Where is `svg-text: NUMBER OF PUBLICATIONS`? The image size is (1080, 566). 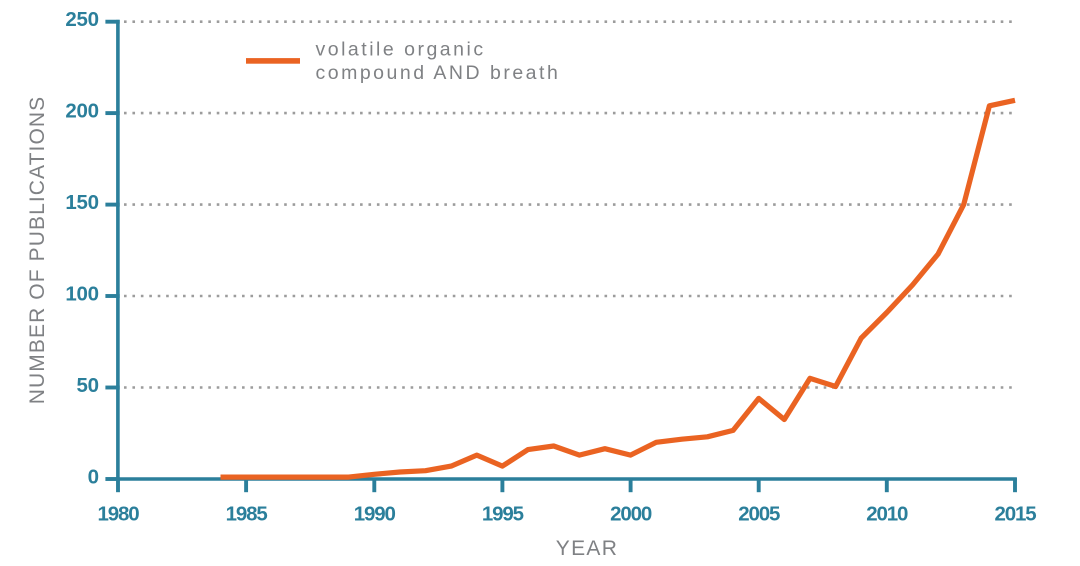
svg-text: NUMBER OF PUBLICATIONS is located at coordinates (37, 250).